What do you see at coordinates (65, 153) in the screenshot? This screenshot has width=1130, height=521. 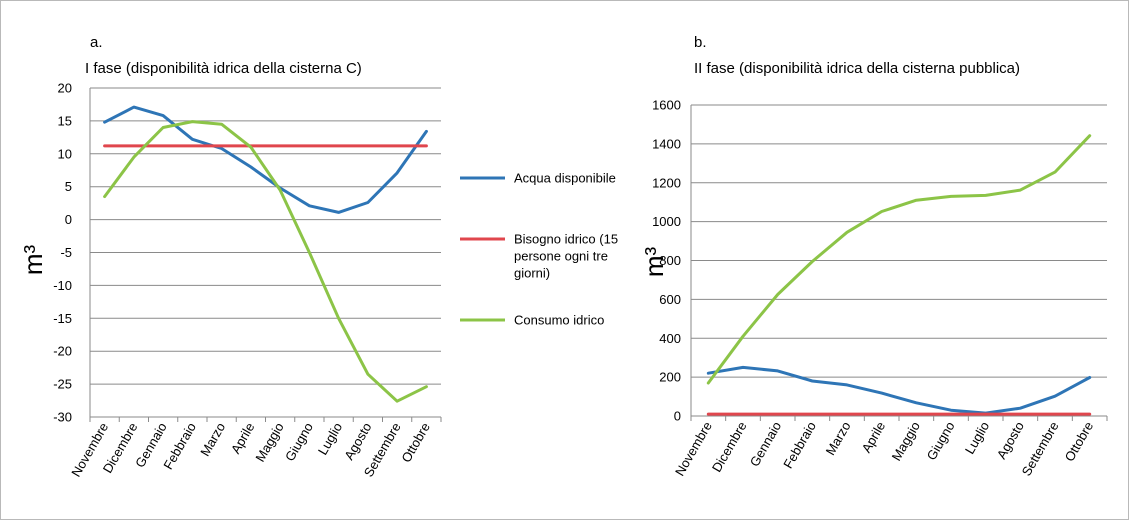 I see `y-tick-label: 10` at bounding box center [65, 153].